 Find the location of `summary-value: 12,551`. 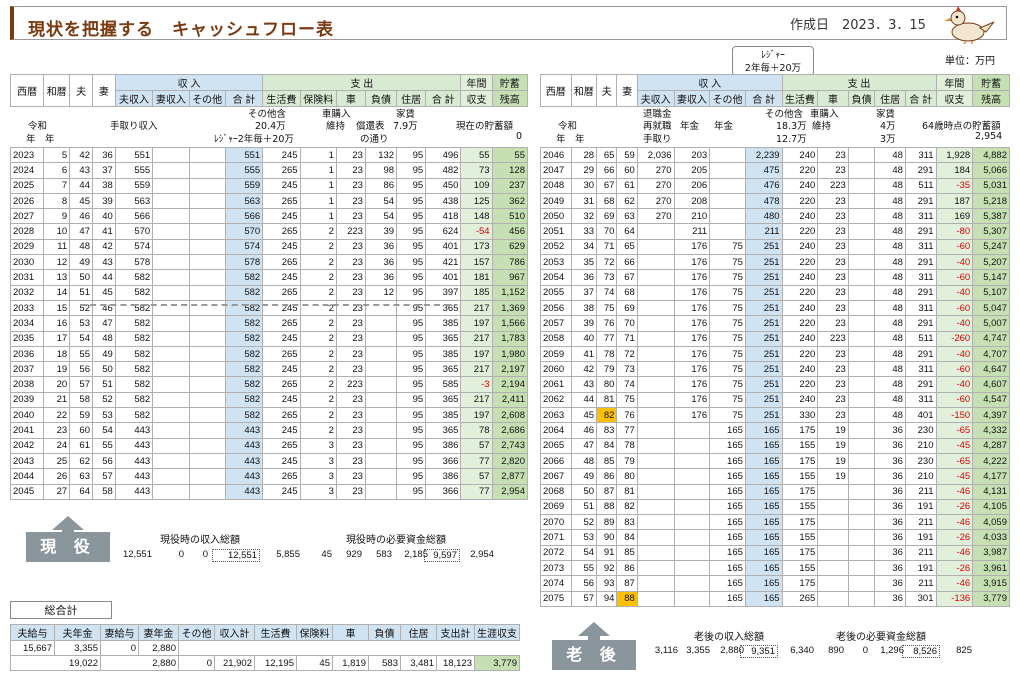

summary-value: 12,551 is located at coordinates (236, 555).